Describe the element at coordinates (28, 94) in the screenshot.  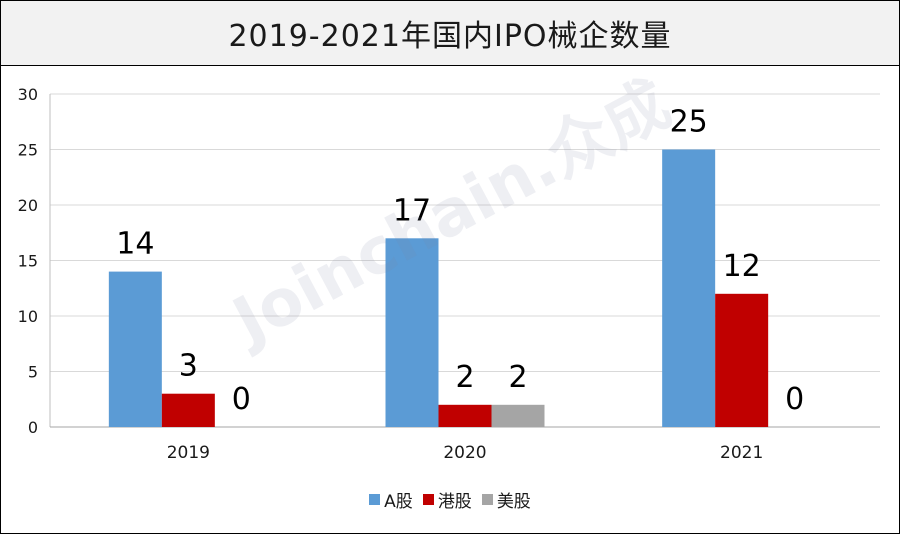
I see `y-tick-label: 30` at that location.